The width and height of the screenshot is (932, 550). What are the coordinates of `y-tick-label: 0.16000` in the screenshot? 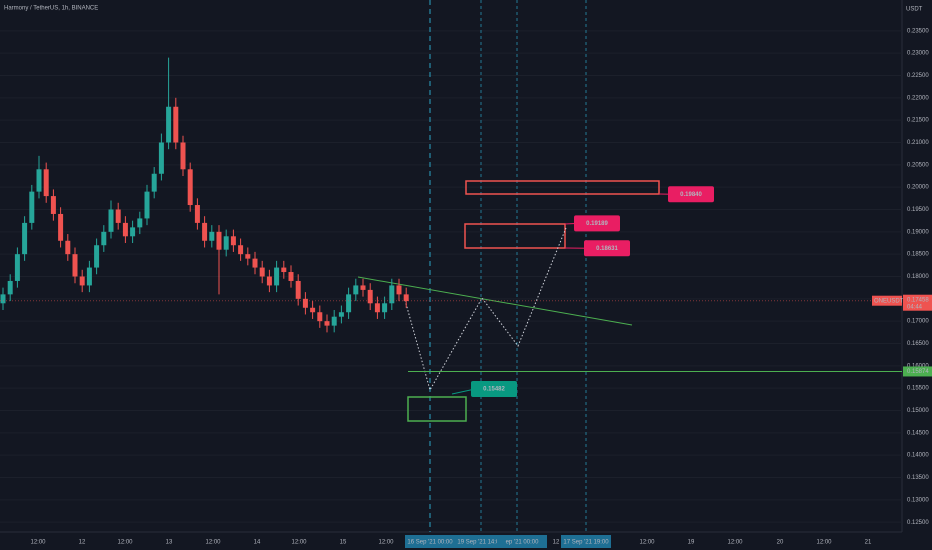 It's located at (918, 366).